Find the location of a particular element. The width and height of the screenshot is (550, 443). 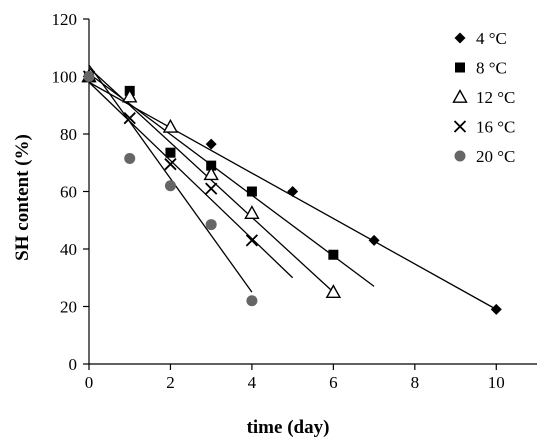

legend-label-series-0: 4 °C is located at coordinates (491, 38).